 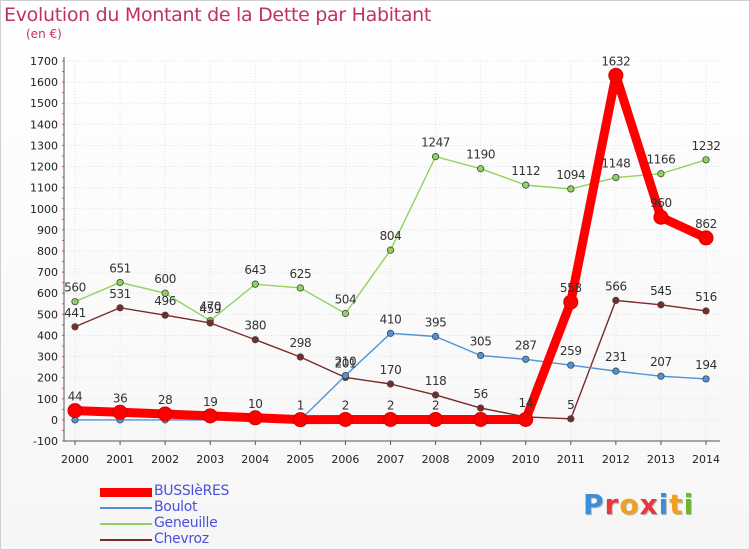 I want to click on data-label: 651, so click(x=120, y=268).